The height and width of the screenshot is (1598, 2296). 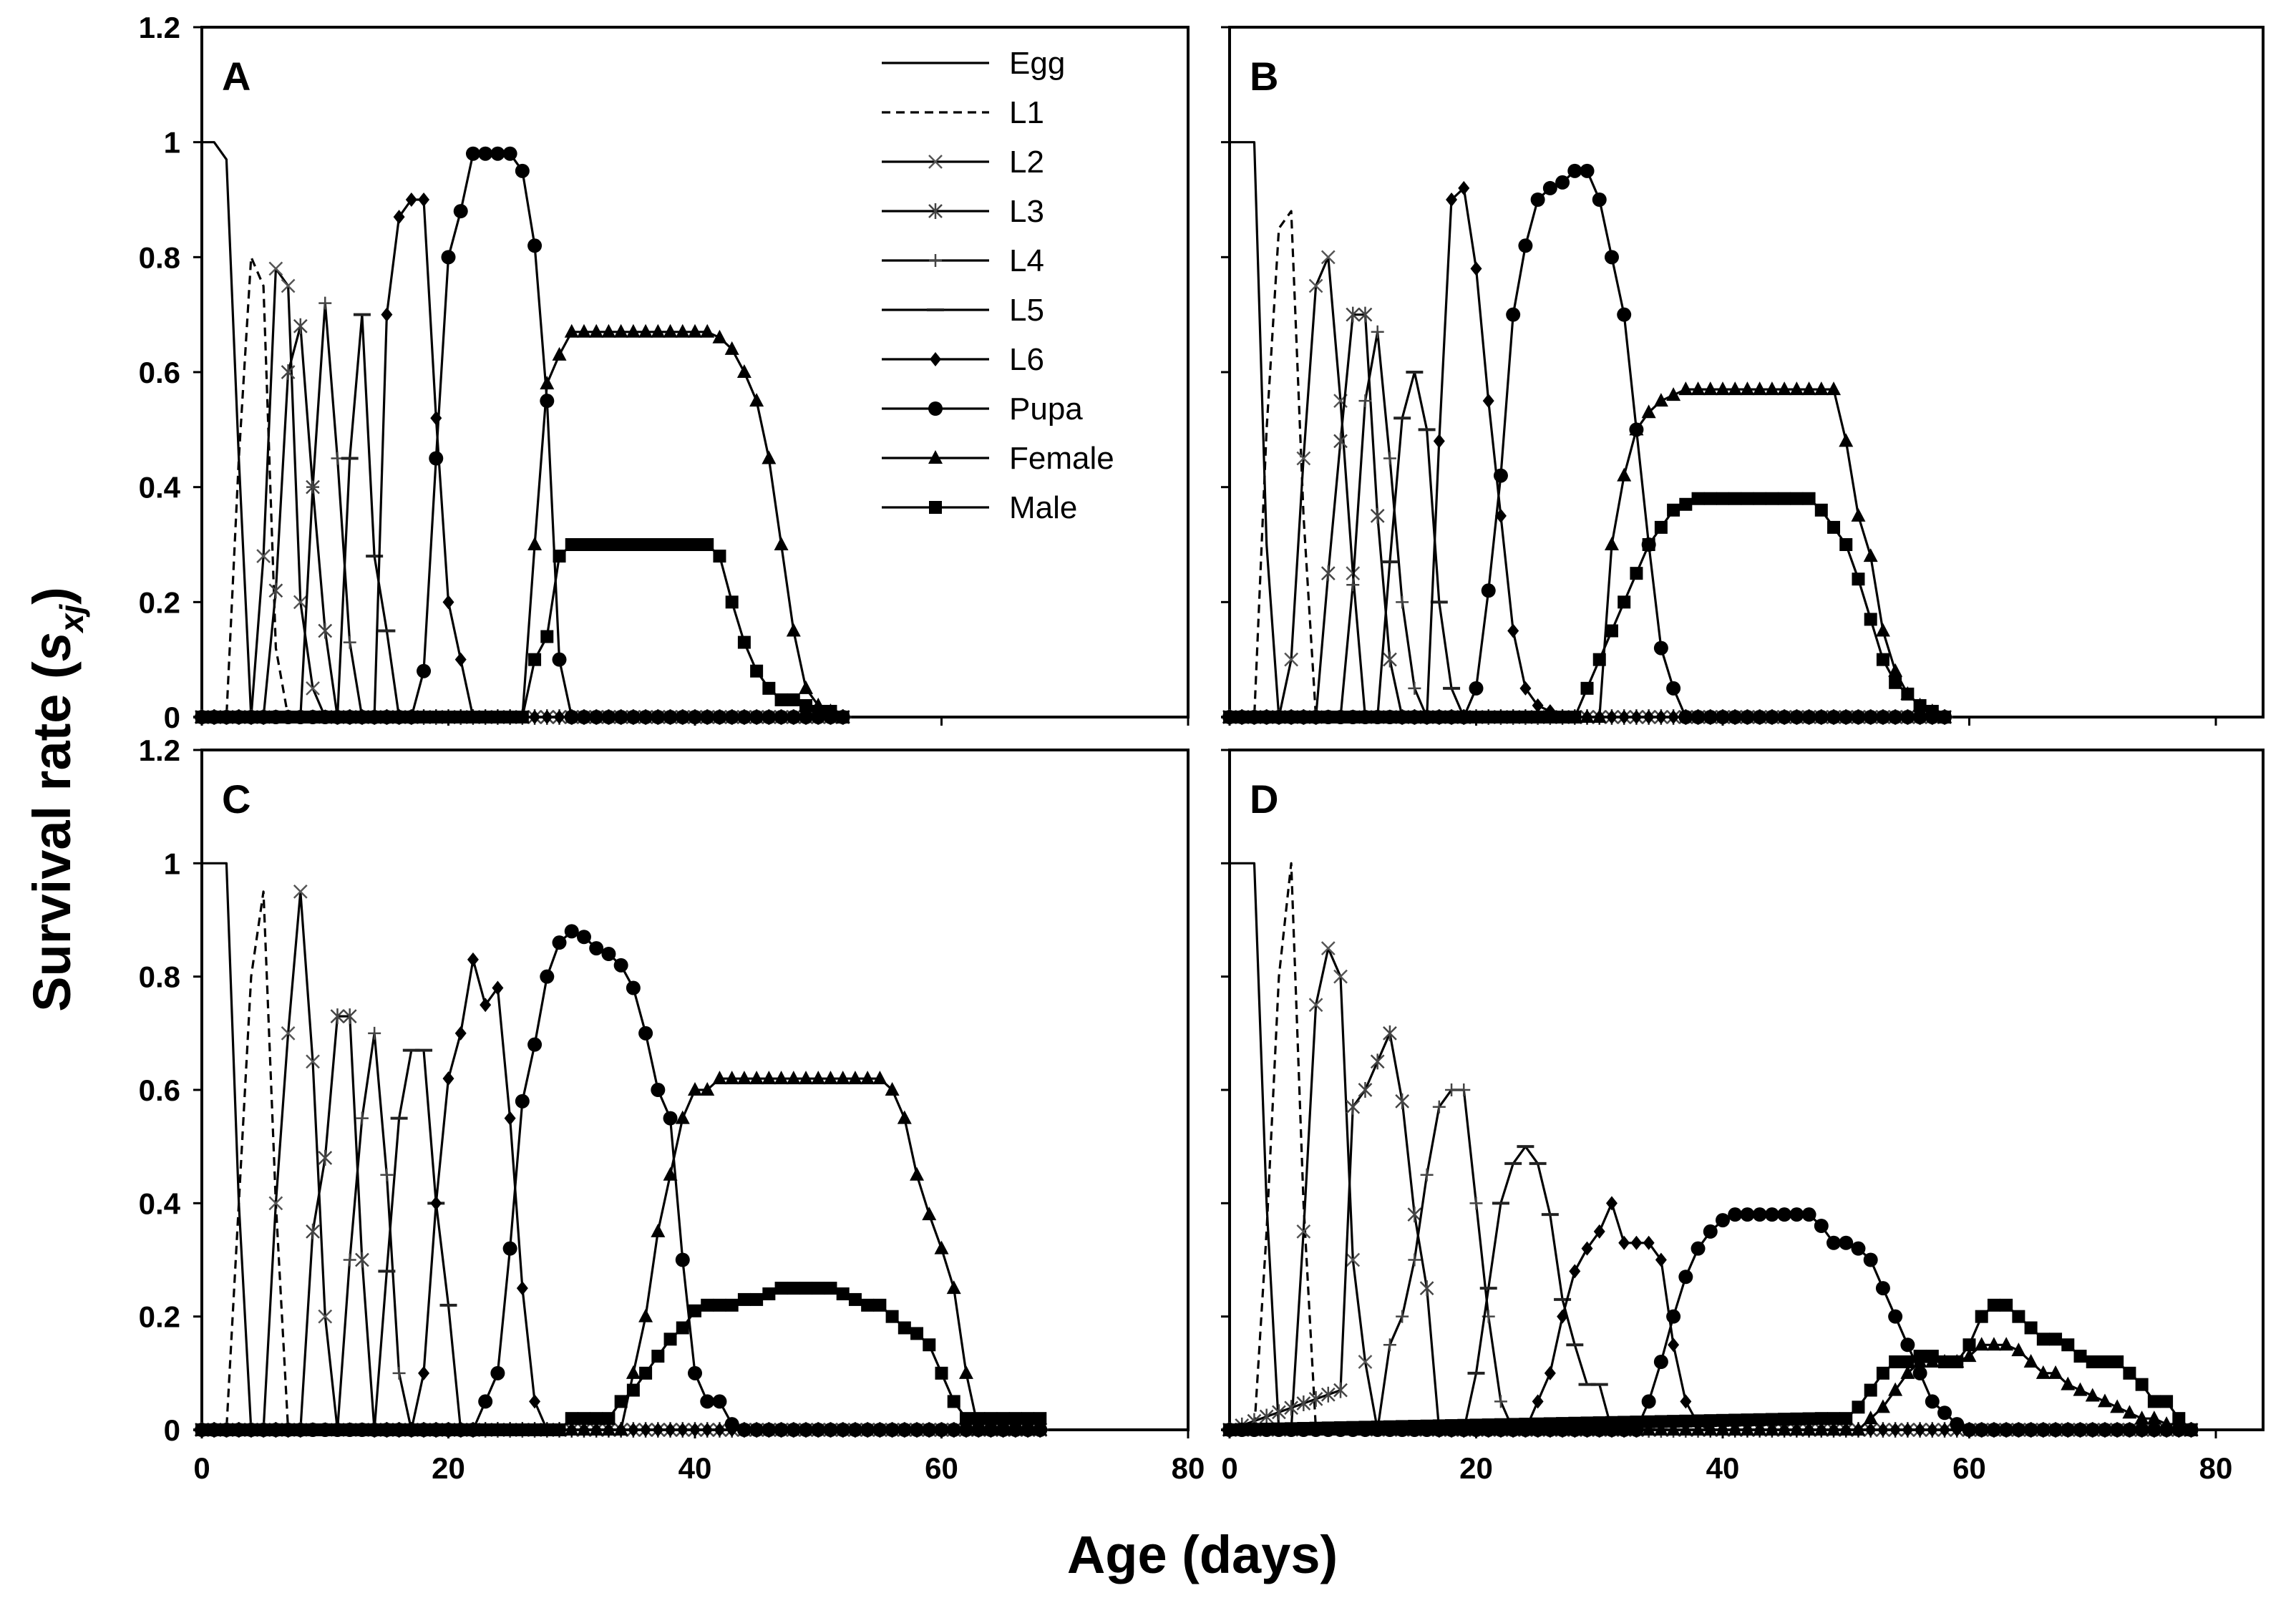 I want to click on panel-a-l6-diamond-marker, so click(x=535, y=717).